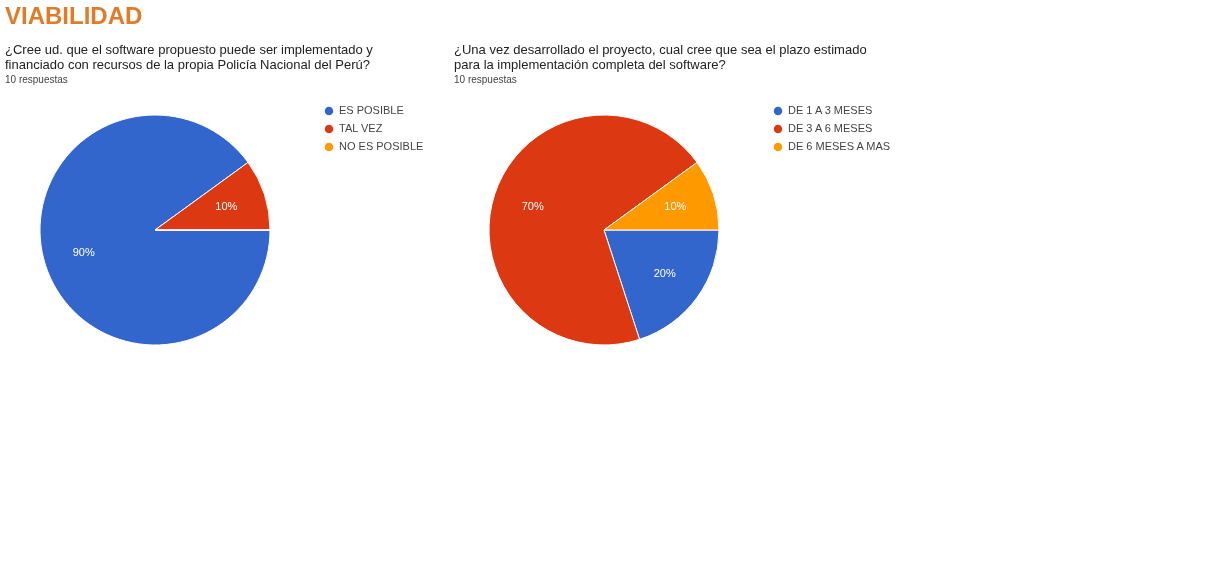 The height and width of the screenshot is (561, 1223). Describe the element at coordinates (839, 146) in the screenshot. I see `legend-label: DE 6 MESES A MAS` at that location.